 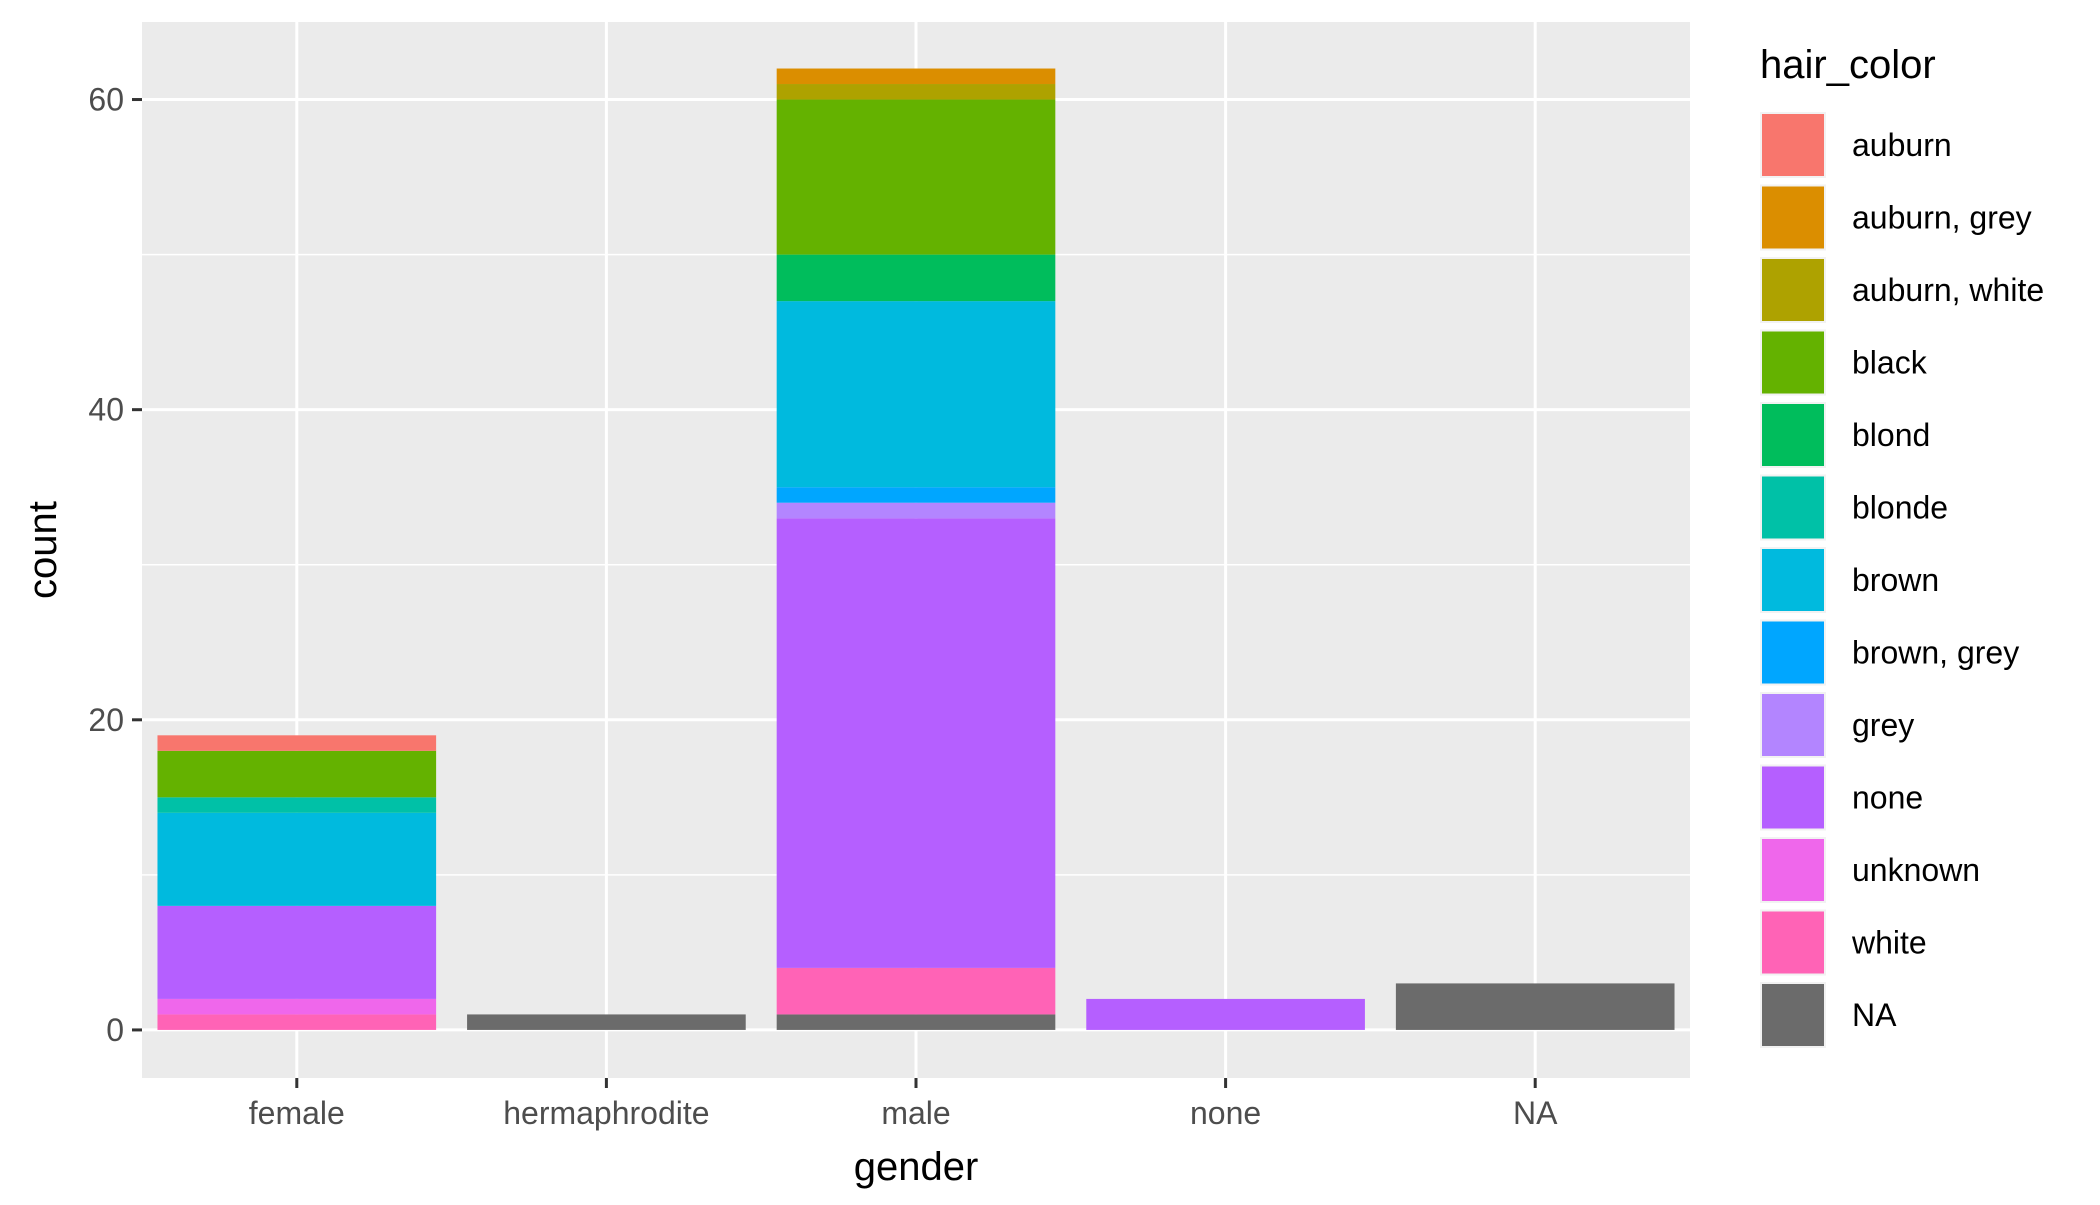 What do you see at coordinates (1889, 943) in the screenshot?
I see `legend-label: white` at bounding box center [1889, 943].